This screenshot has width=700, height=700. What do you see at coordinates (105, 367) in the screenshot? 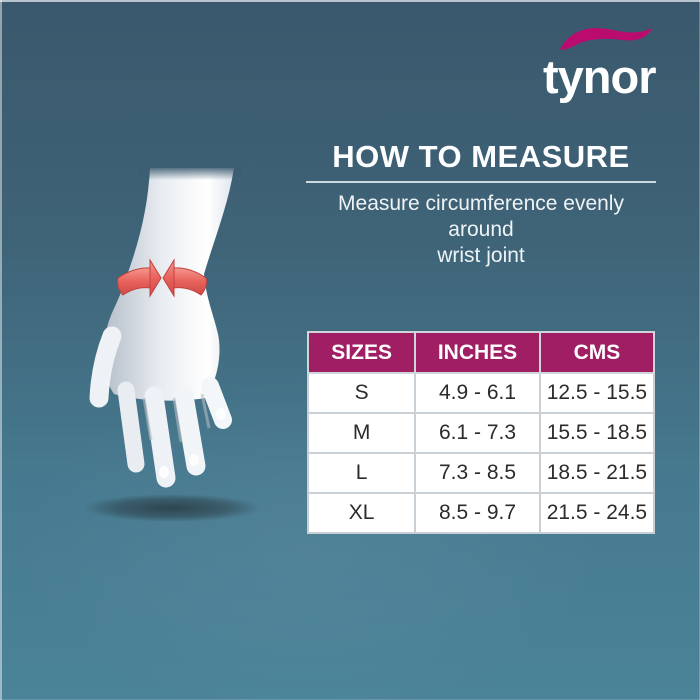
I see `thumb-shape` at bounding box center [105, 367].